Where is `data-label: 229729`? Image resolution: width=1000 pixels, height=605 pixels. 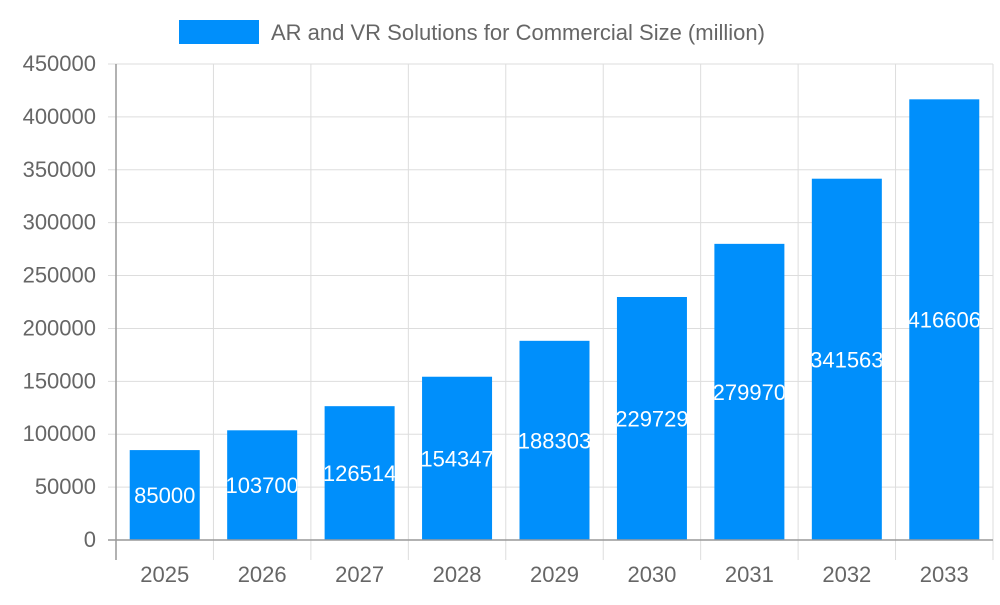 data-label: 229729 is located at coordinates (651, 418).